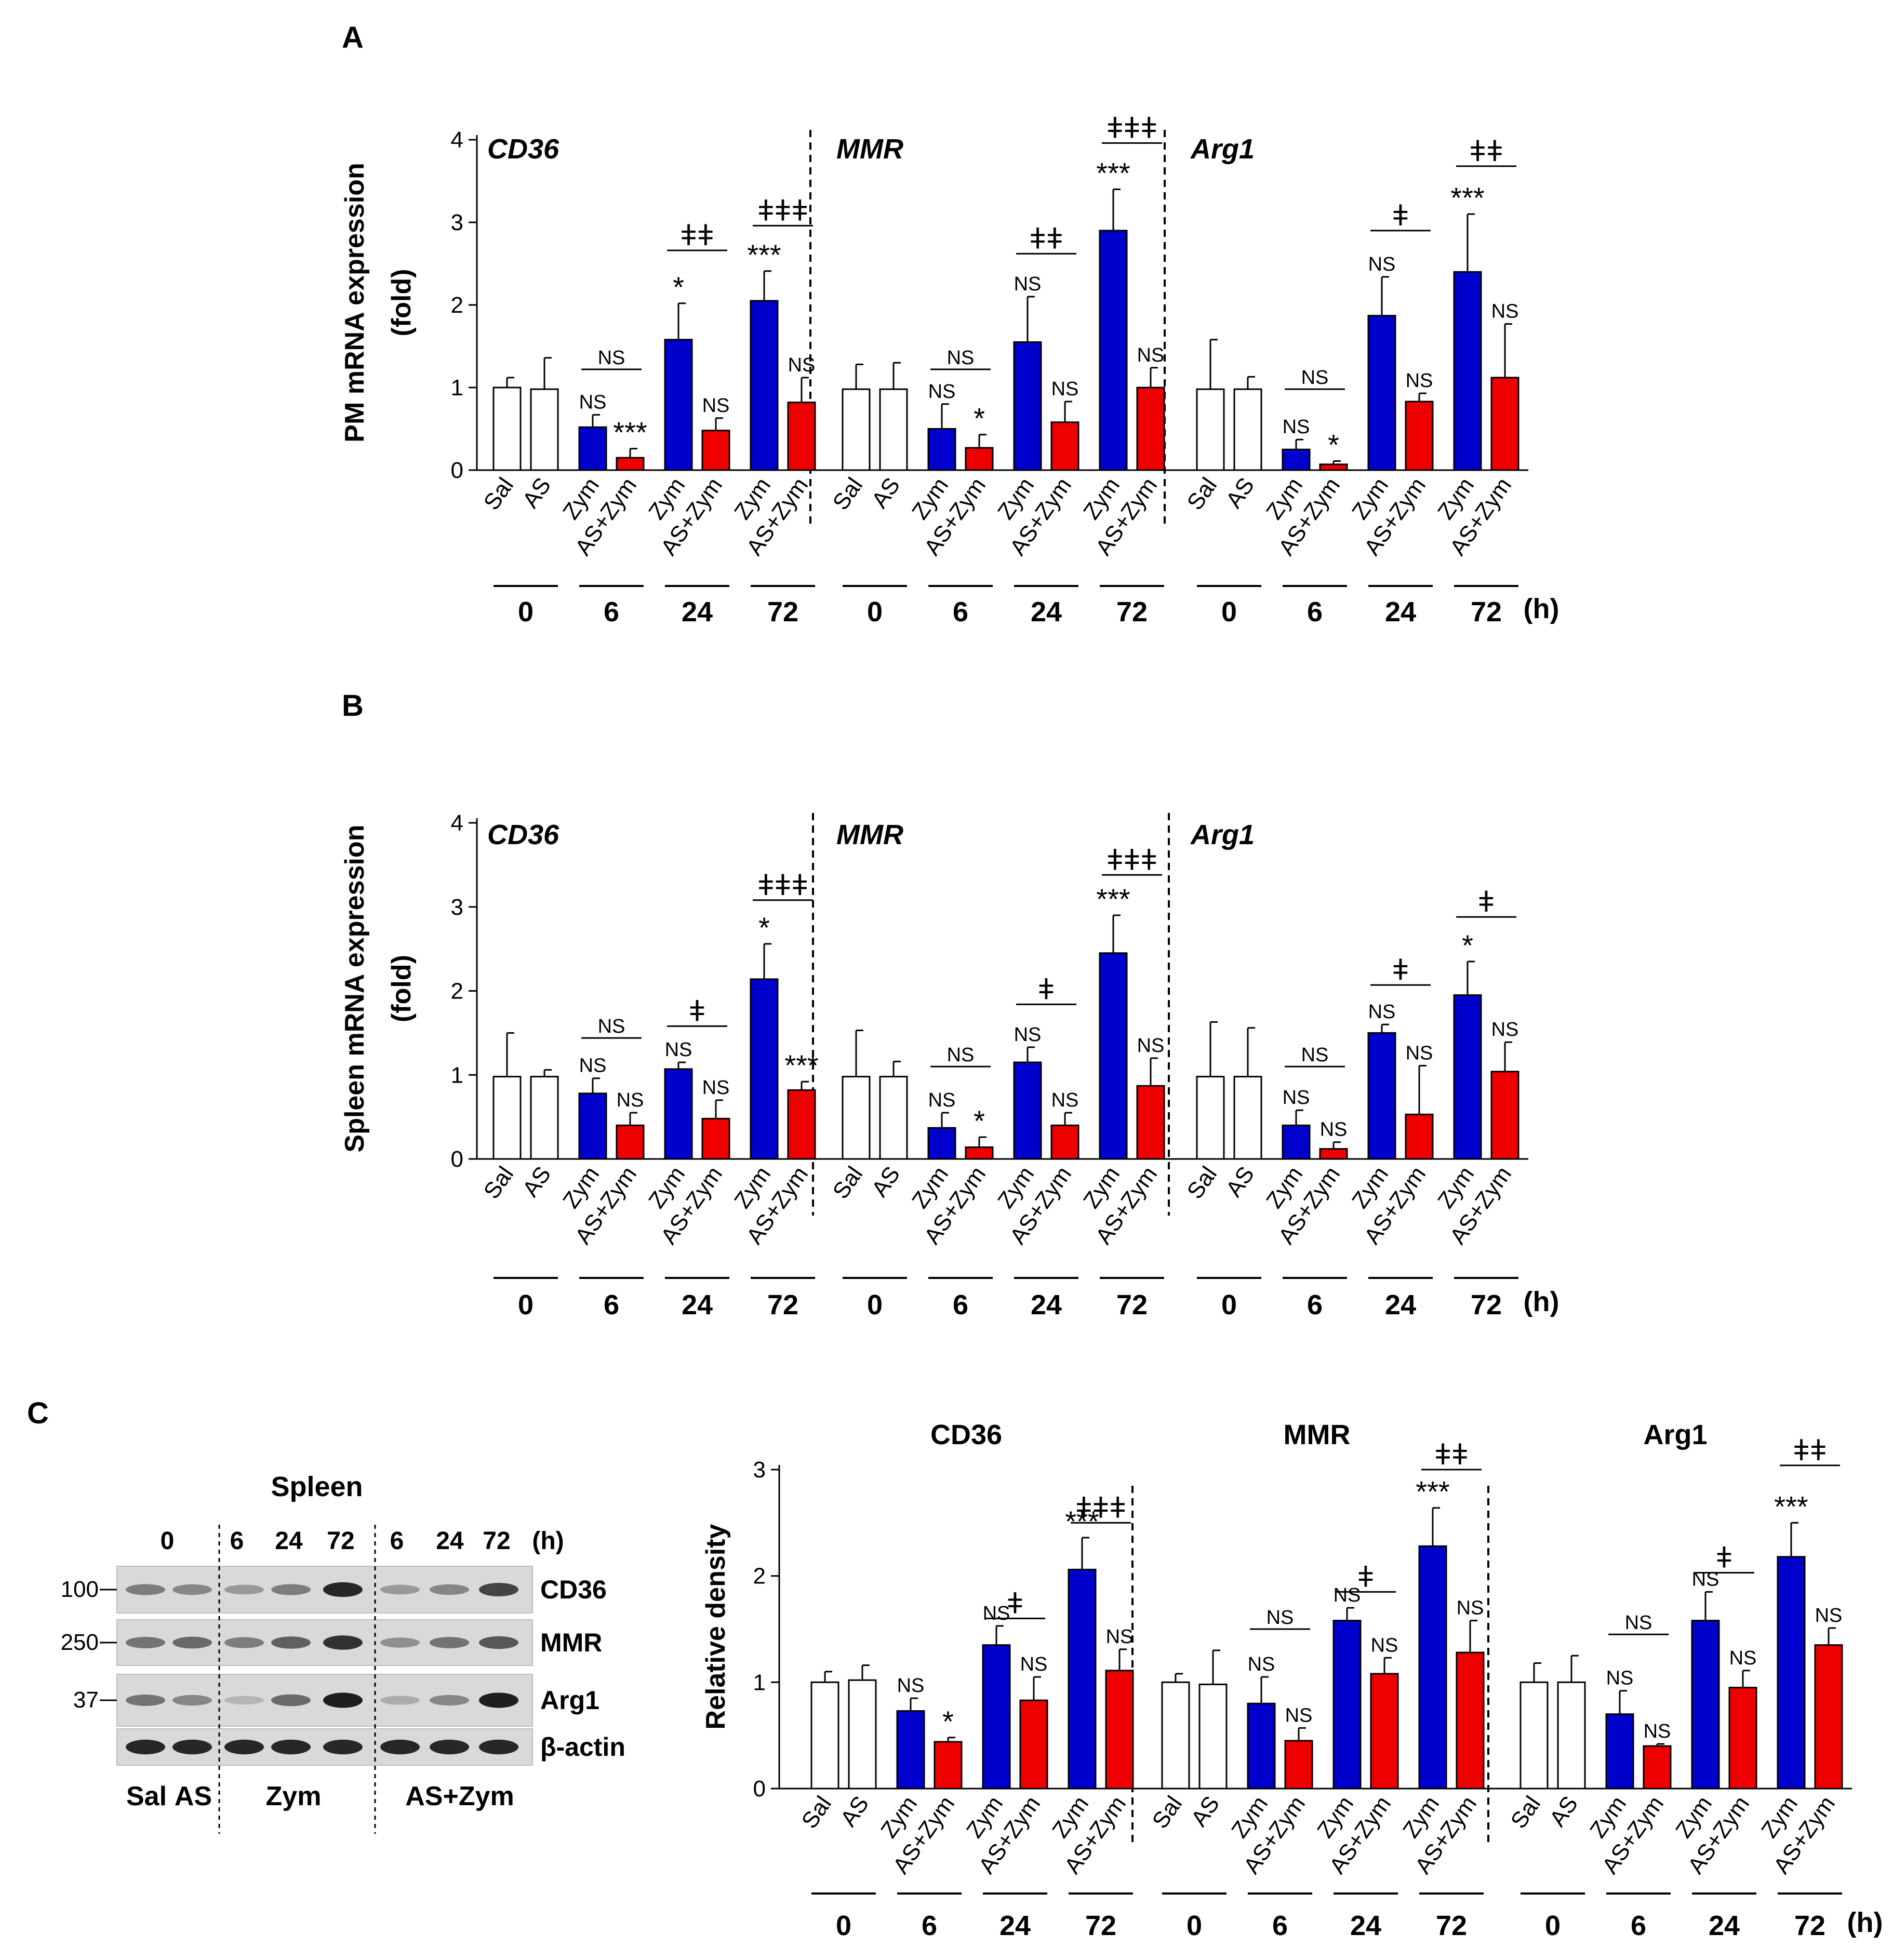  I want to click on panel-letter-b: B, so click(353, 706).